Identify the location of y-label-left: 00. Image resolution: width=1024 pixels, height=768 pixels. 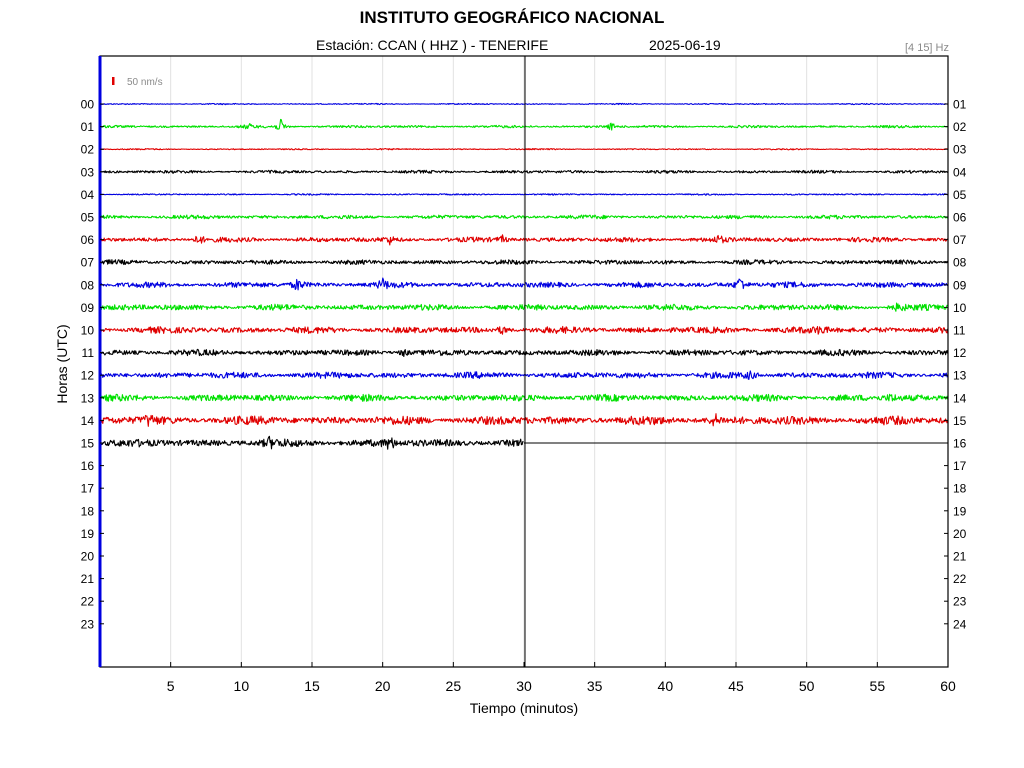
(88, 105).